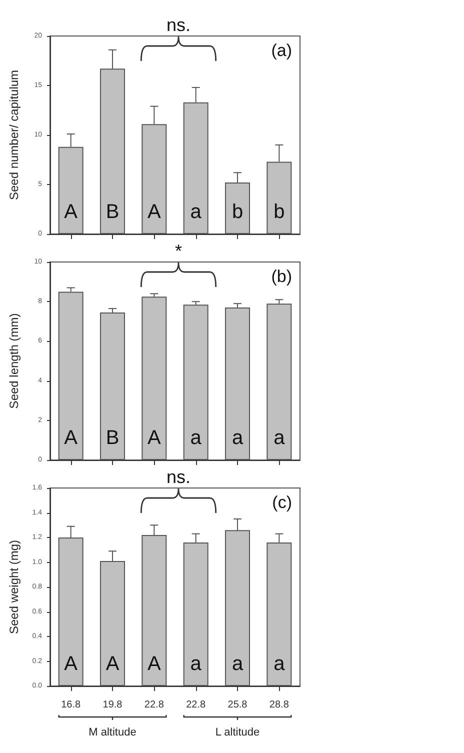  I want to click on y-axis-title: Seed weight (mg), so click(14, 587).